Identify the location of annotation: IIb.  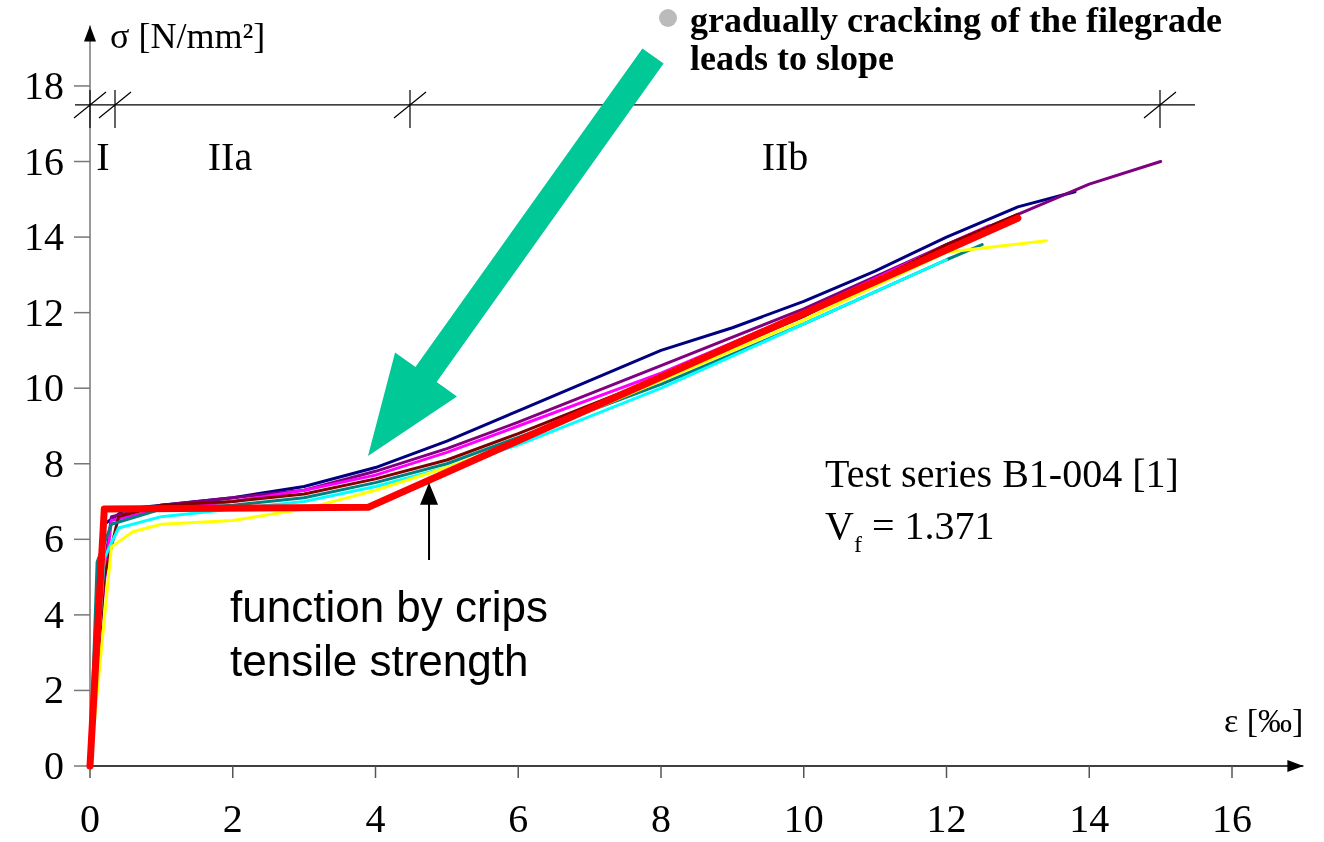
(785, 156).